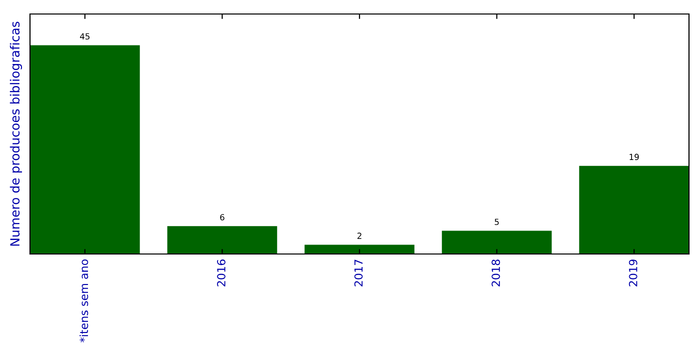  I want to click on data-label: 2, so click(359, 235).